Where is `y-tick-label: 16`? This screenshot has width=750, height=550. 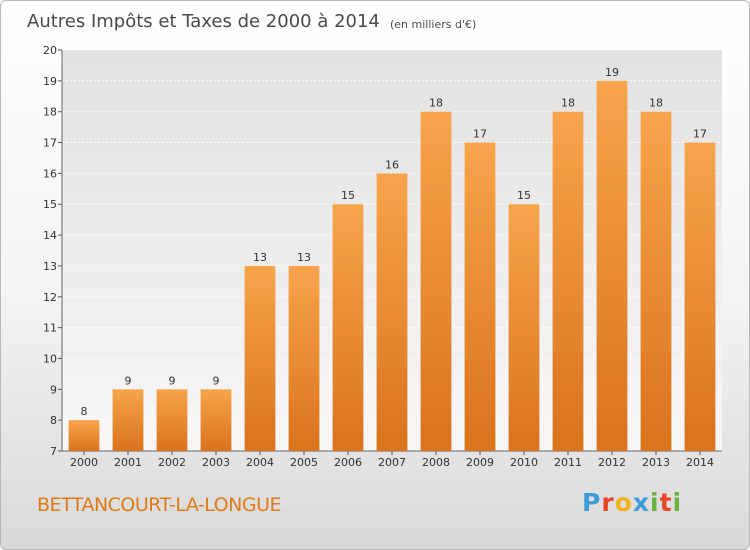 y-tick-label: 16 is located at coordinates (50, 173).